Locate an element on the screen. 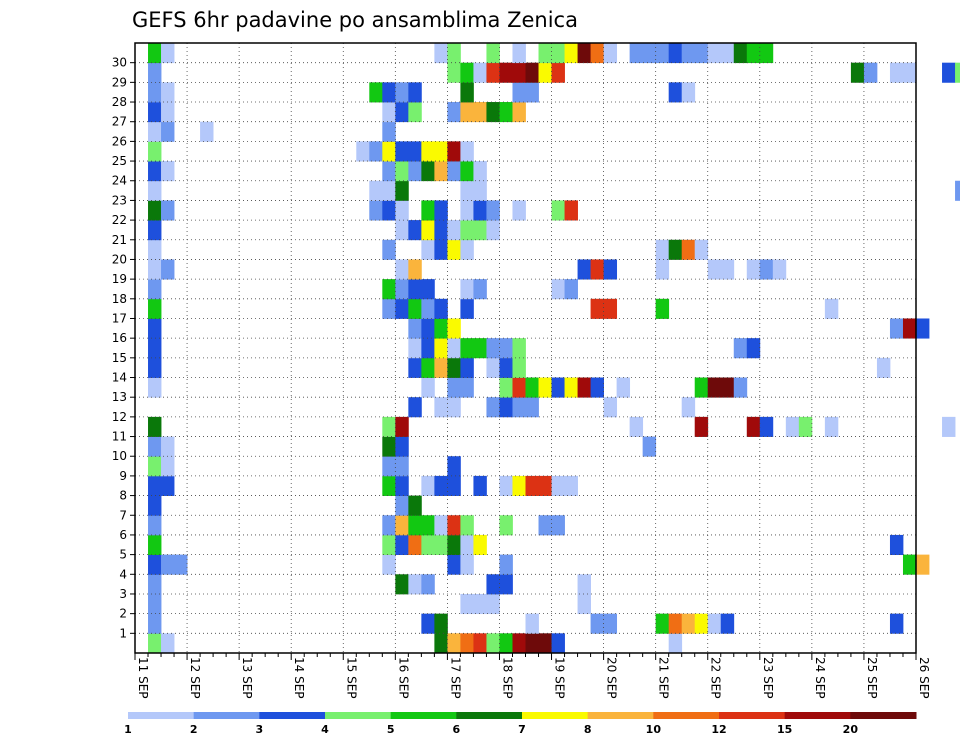  y-tick-label: 25 is located at coordinates (119, 161).